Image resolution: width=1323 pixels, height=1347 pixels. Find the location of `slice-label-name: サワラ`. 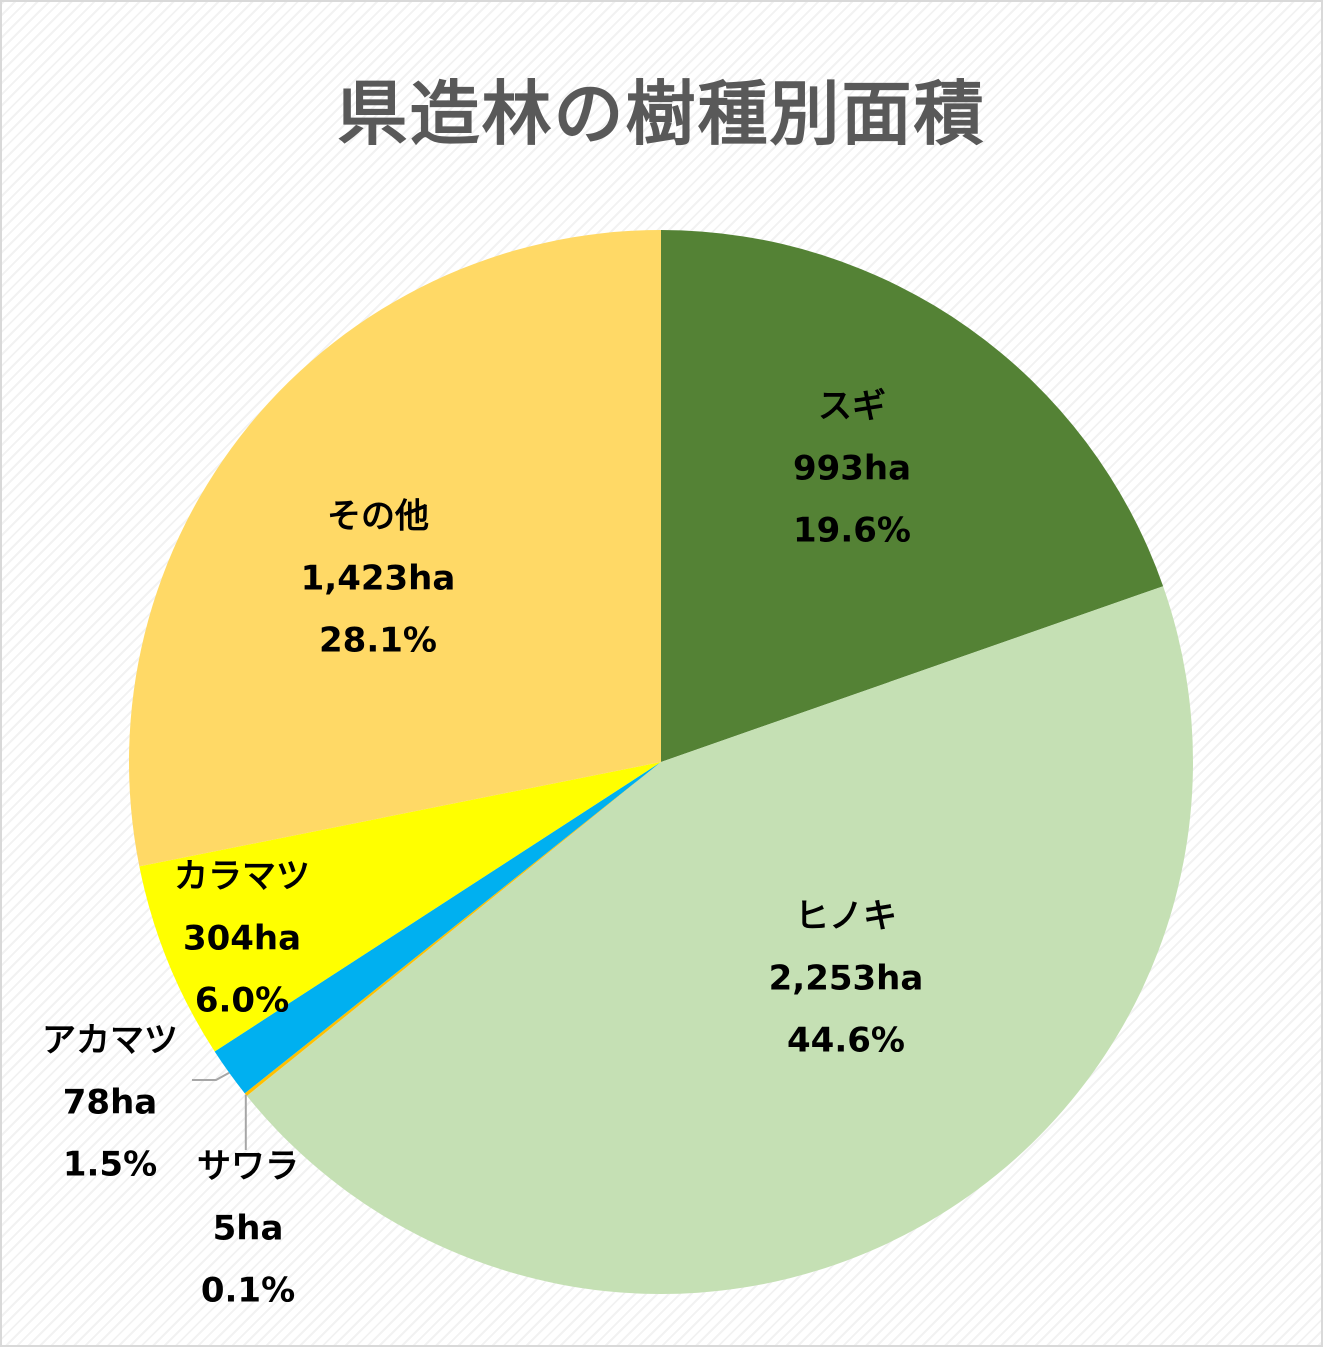

slice-label-name: サワラ is located at coordinates (248, 1167).